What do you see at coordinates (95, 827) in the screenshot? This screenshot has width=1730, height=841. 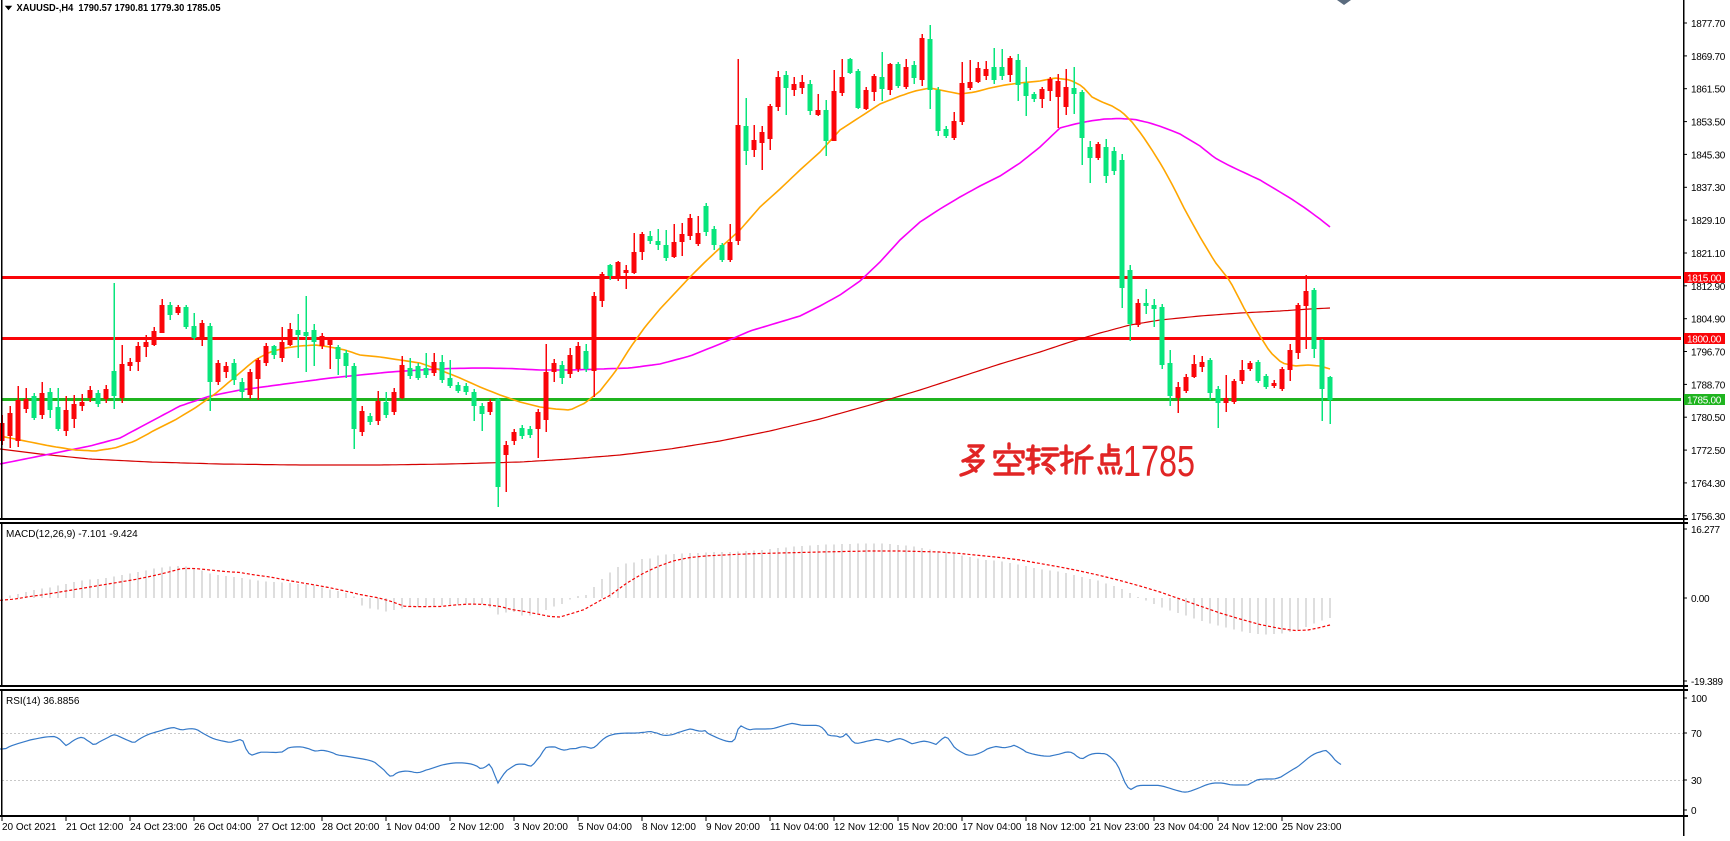 I see `svg-text: 21 Oct 12:00` at bounding box center [95, 827].